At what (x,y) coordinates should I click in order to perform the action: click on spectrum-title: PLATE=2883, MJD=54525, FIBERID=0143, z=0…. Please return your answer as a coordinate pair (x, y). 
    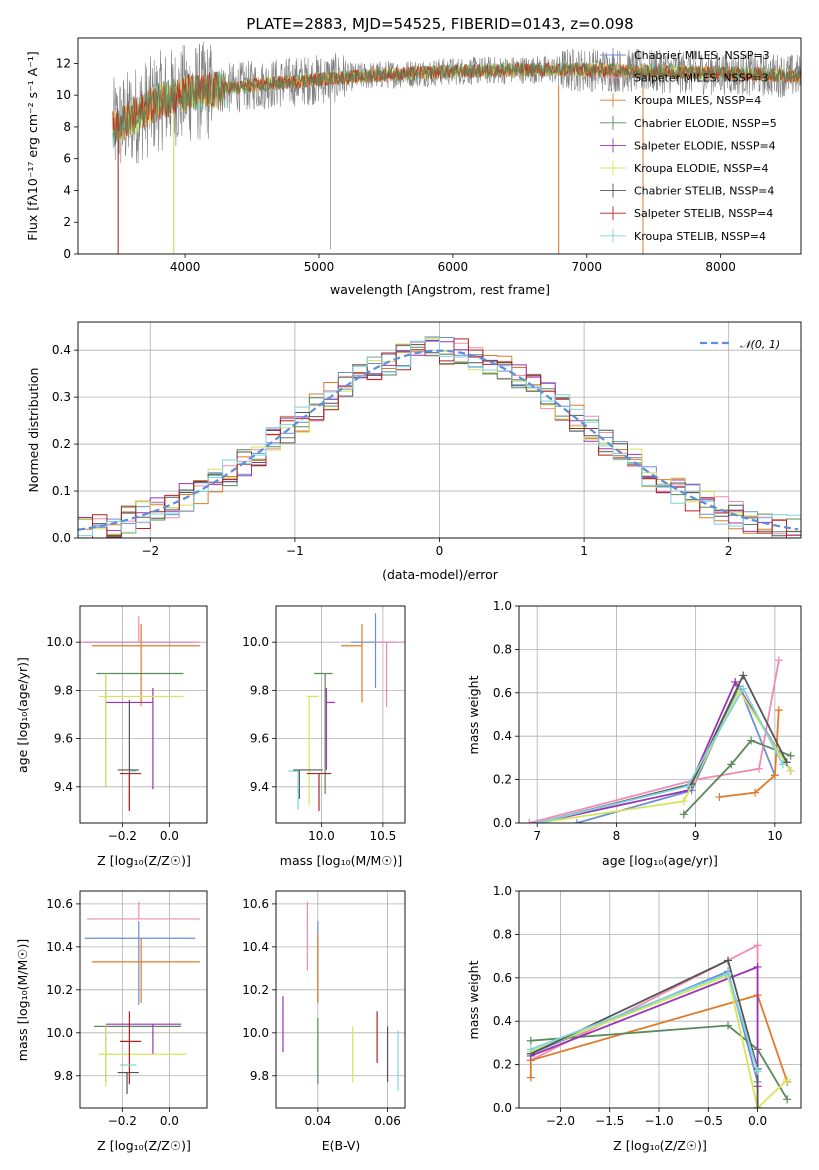
    Looking at the image, I should click on (439, 24).